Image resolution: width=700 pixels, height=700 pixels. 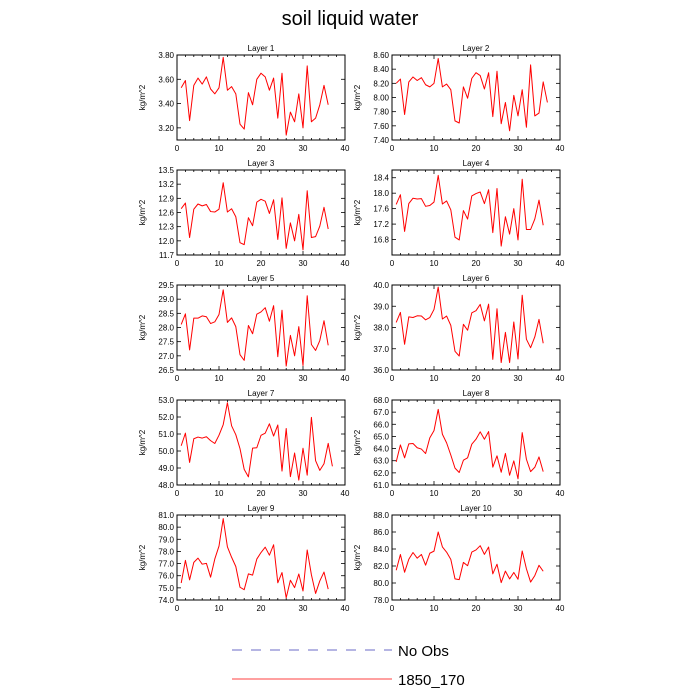 I want to click on legend-label: No Obs, so click(x=423, y=651).